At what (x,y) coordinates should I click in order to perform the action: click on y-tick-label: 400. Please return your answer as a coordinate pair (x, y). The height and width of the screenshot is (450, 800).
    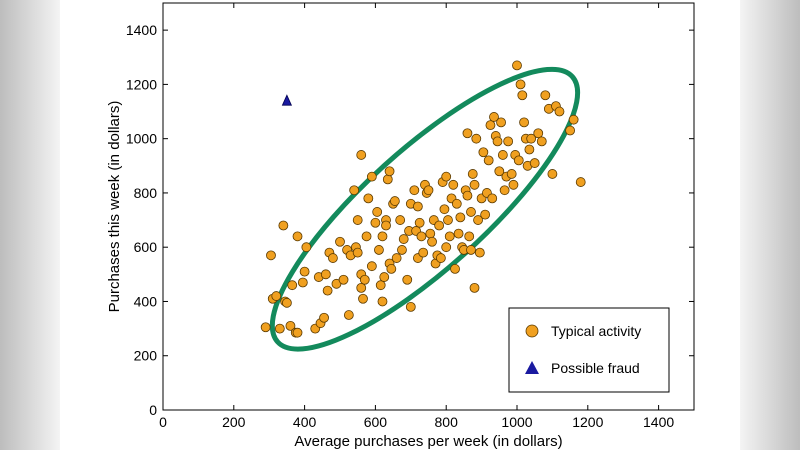
    Looking at the image, I should click on (146, 301).